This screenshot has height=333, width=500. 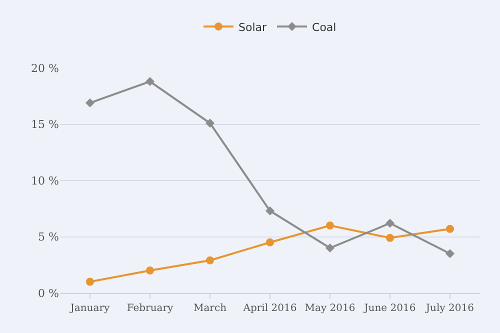 I want to click on x-tick-label: January, so click(x=89, y=308).